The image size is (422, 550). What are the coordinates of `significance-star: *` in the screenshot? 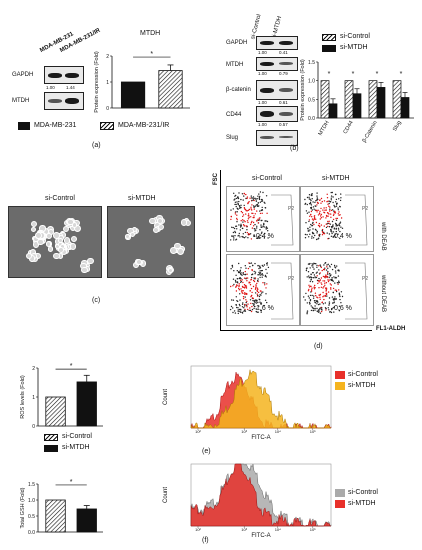 It's located at (71, 482).